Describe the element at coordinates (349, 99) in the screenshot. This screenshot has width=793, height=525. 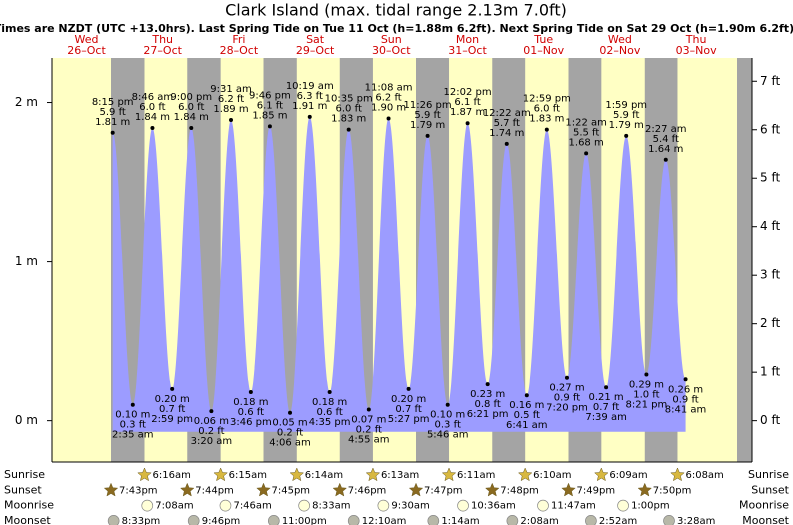
I see `tide-time: 10:35 pm` at that location.